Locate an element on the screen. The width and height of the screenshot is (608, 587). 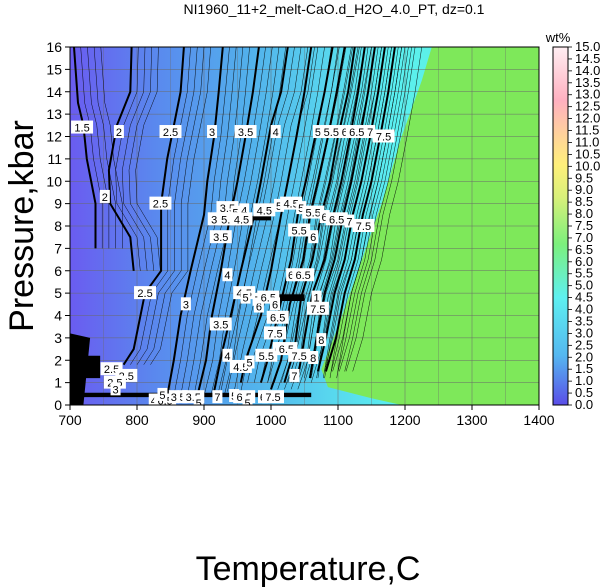
colorbar-tick-label: 0.0 is located at coordinates (584, 404).